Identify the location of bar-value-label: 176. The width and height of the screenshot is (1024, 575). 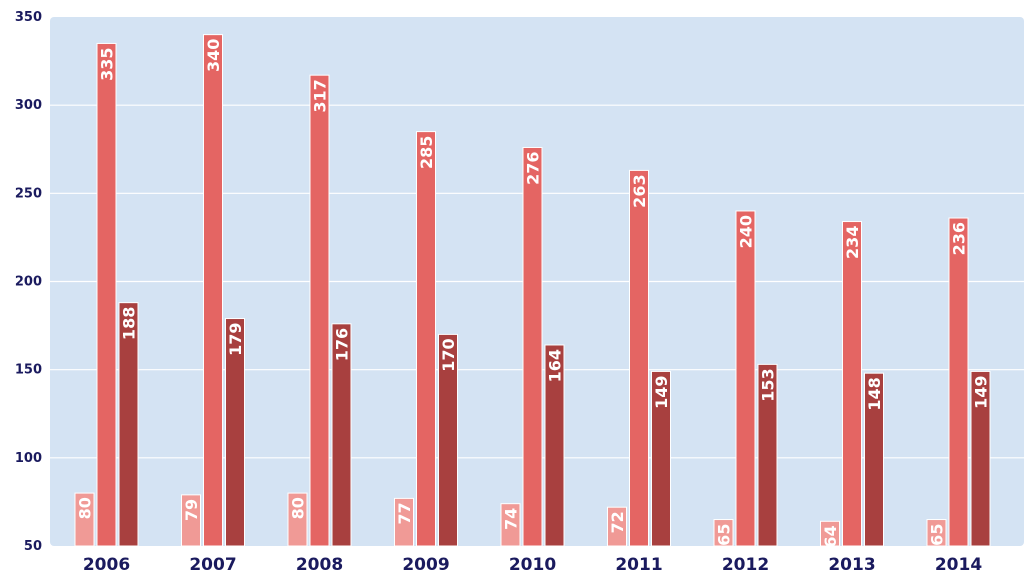
(342, 344).